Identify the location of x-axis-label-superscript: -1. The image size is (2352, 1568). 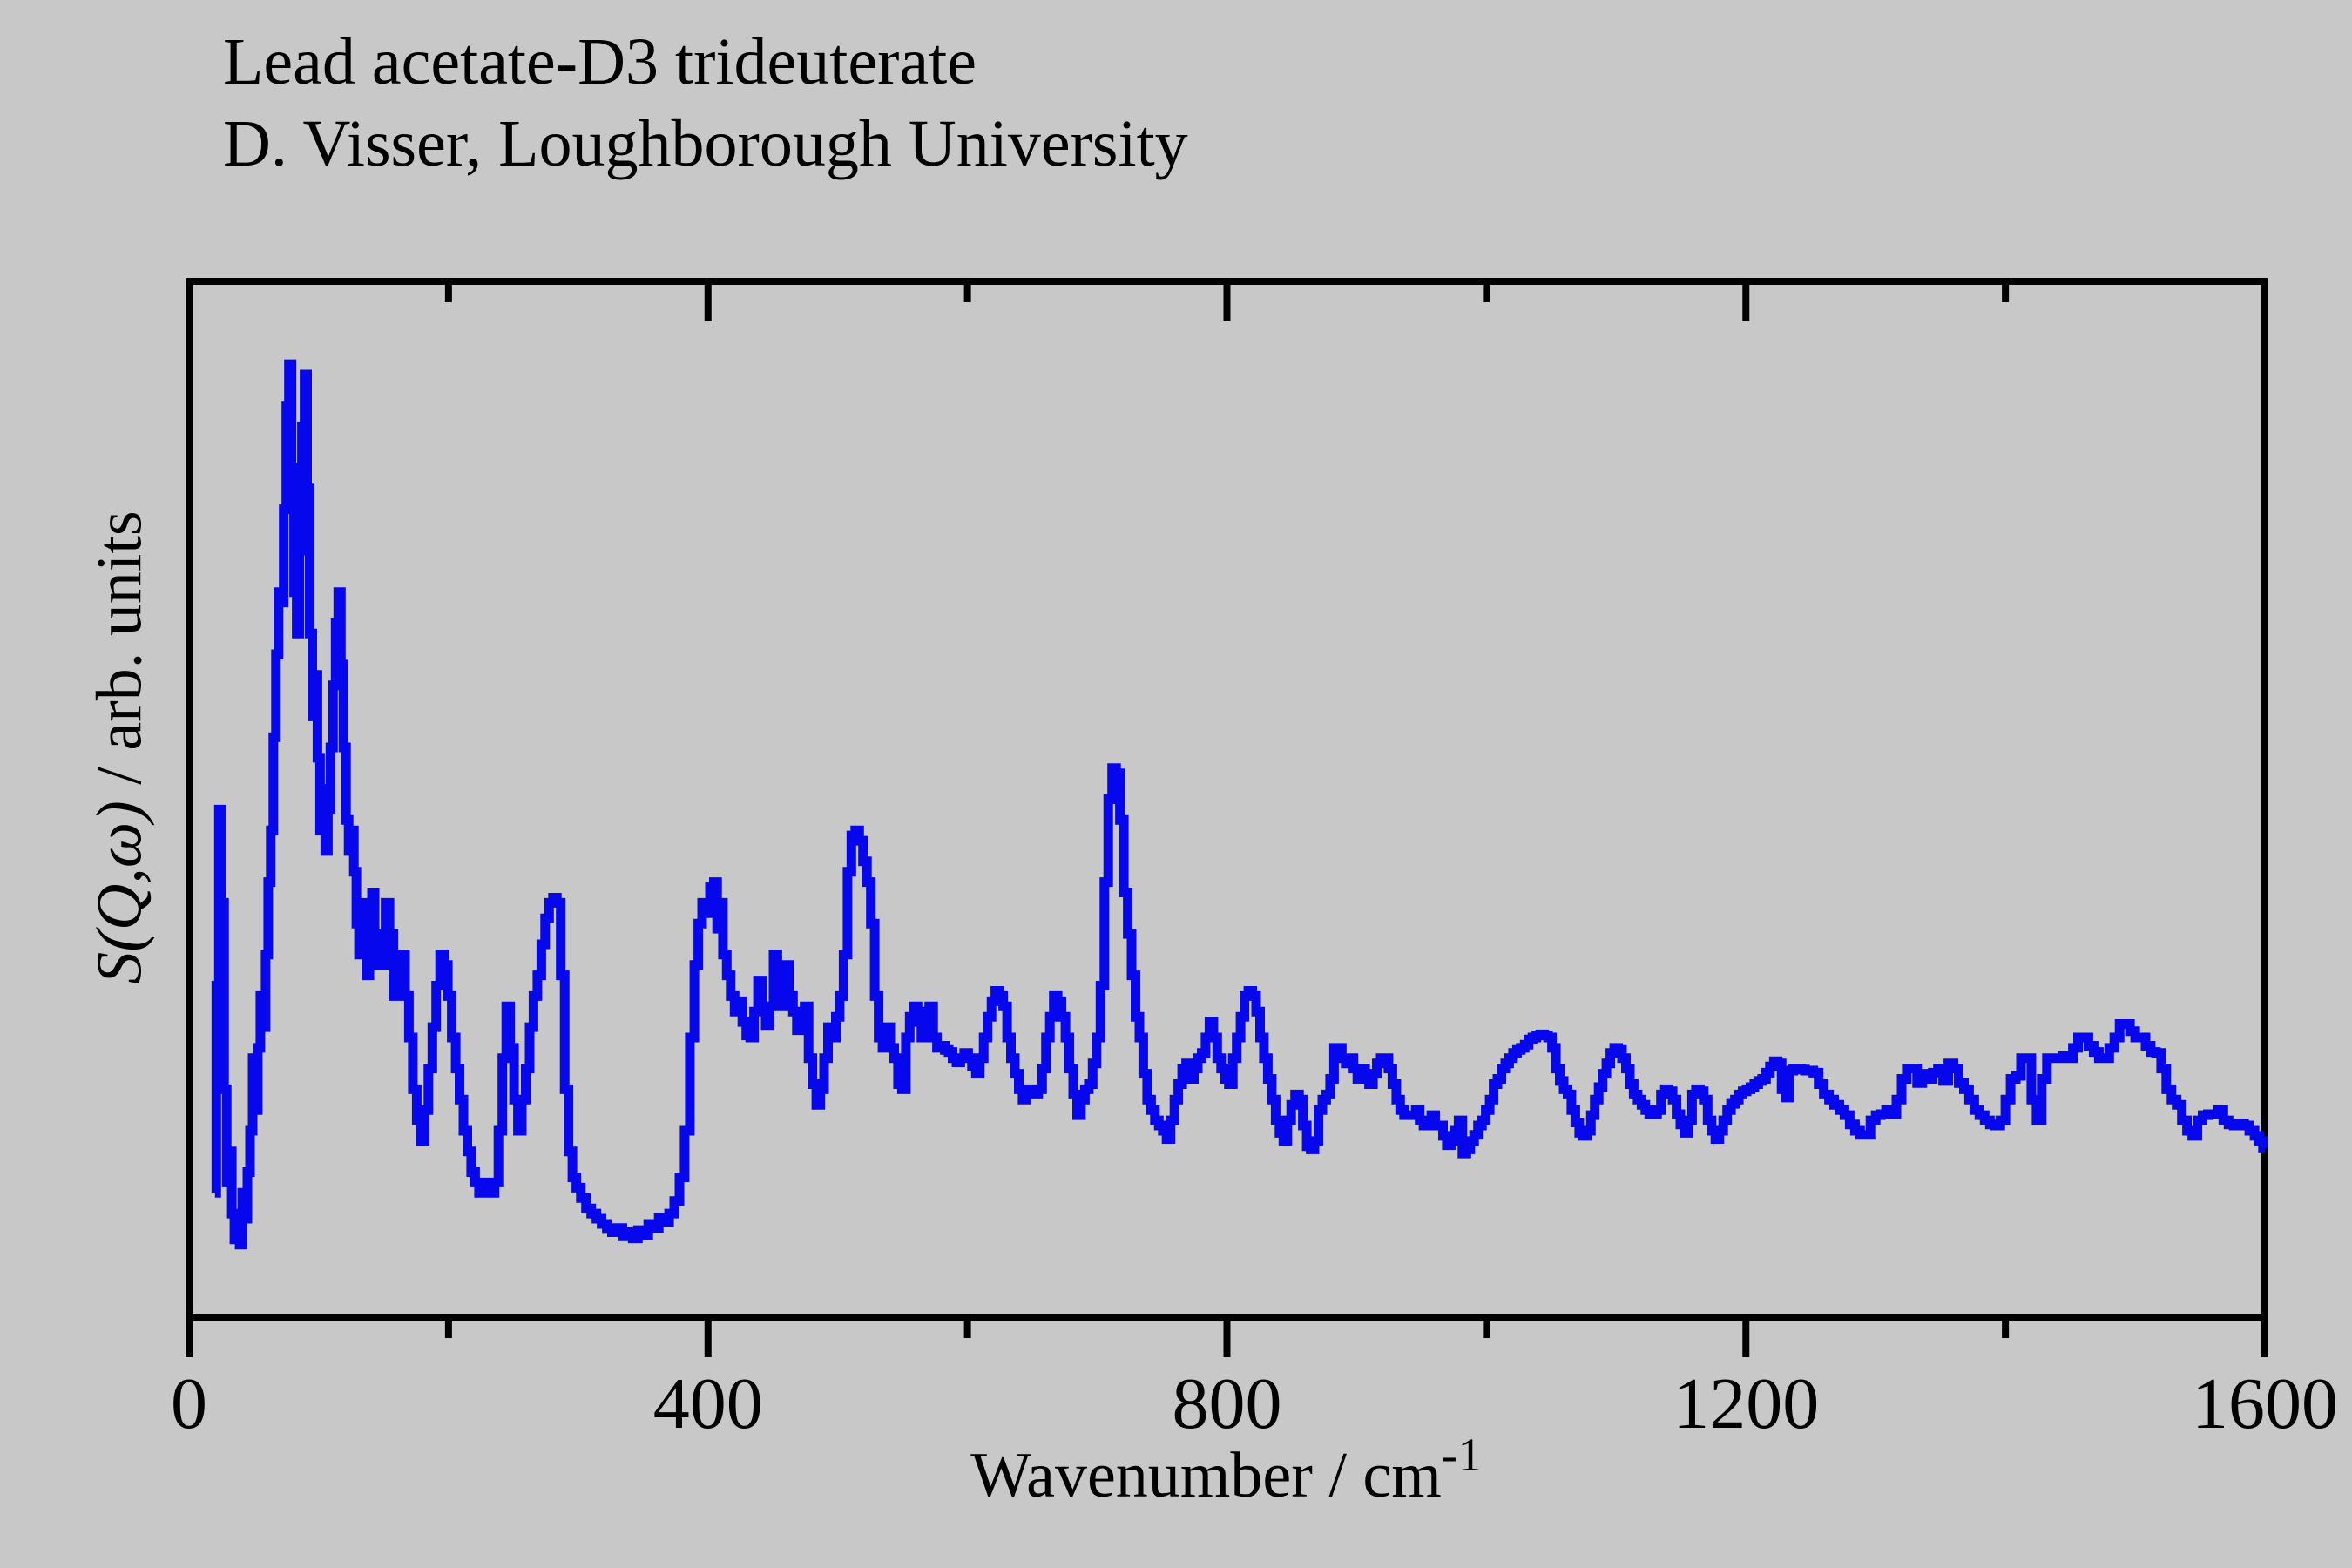
(1462, 1455).